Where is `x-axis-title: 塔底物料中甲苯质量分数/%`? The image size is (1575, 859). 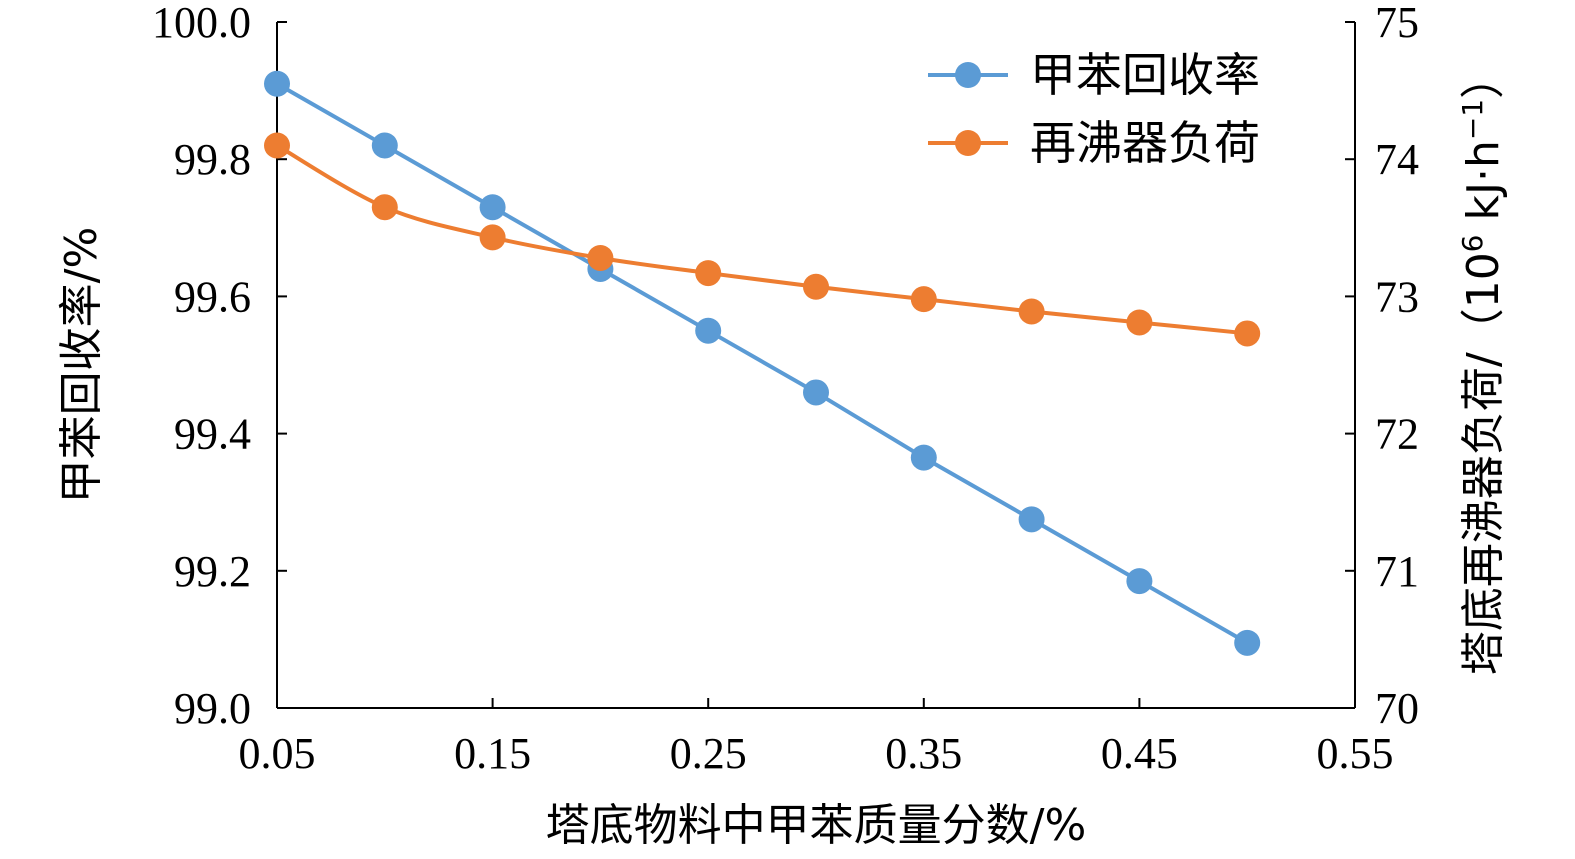 x-axis-title: 塔底物料中甲苯质量分数/% is located at coordinates (816, 825).